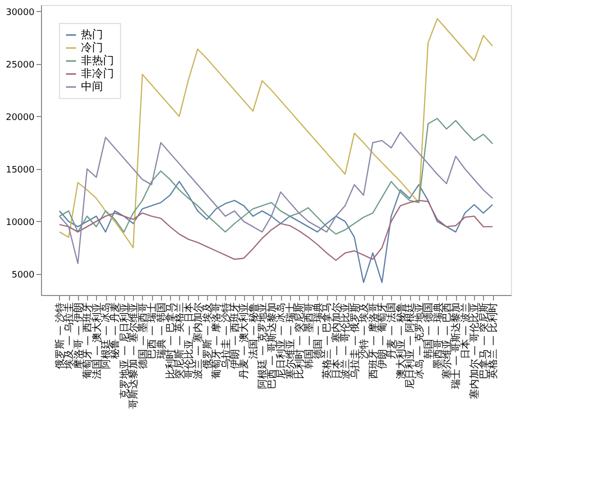  Describe the element at coordinates (493, 340) in the screenshot. I see `x-tick-label: 英格兰 — 比利时` at that location.